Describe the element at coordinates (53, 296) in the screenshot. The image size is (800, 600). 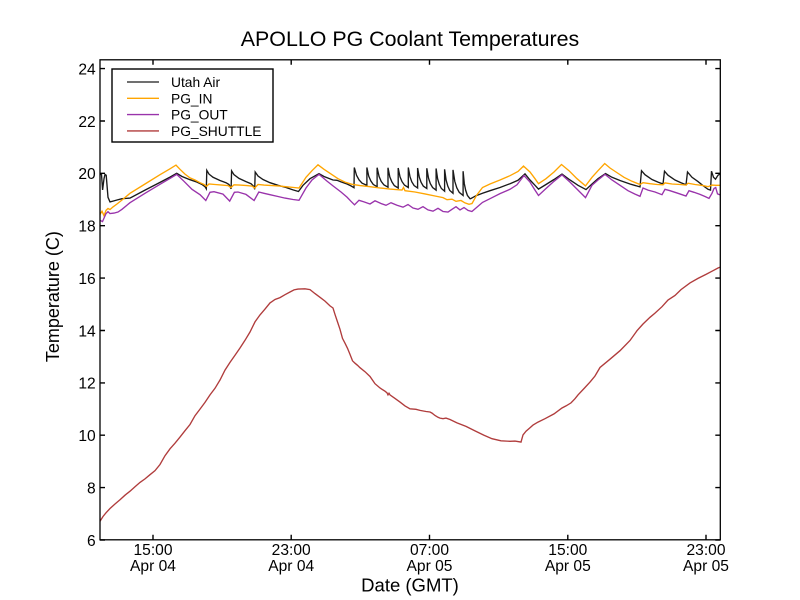
I see `svg-text: Temperature (C)` at that location.